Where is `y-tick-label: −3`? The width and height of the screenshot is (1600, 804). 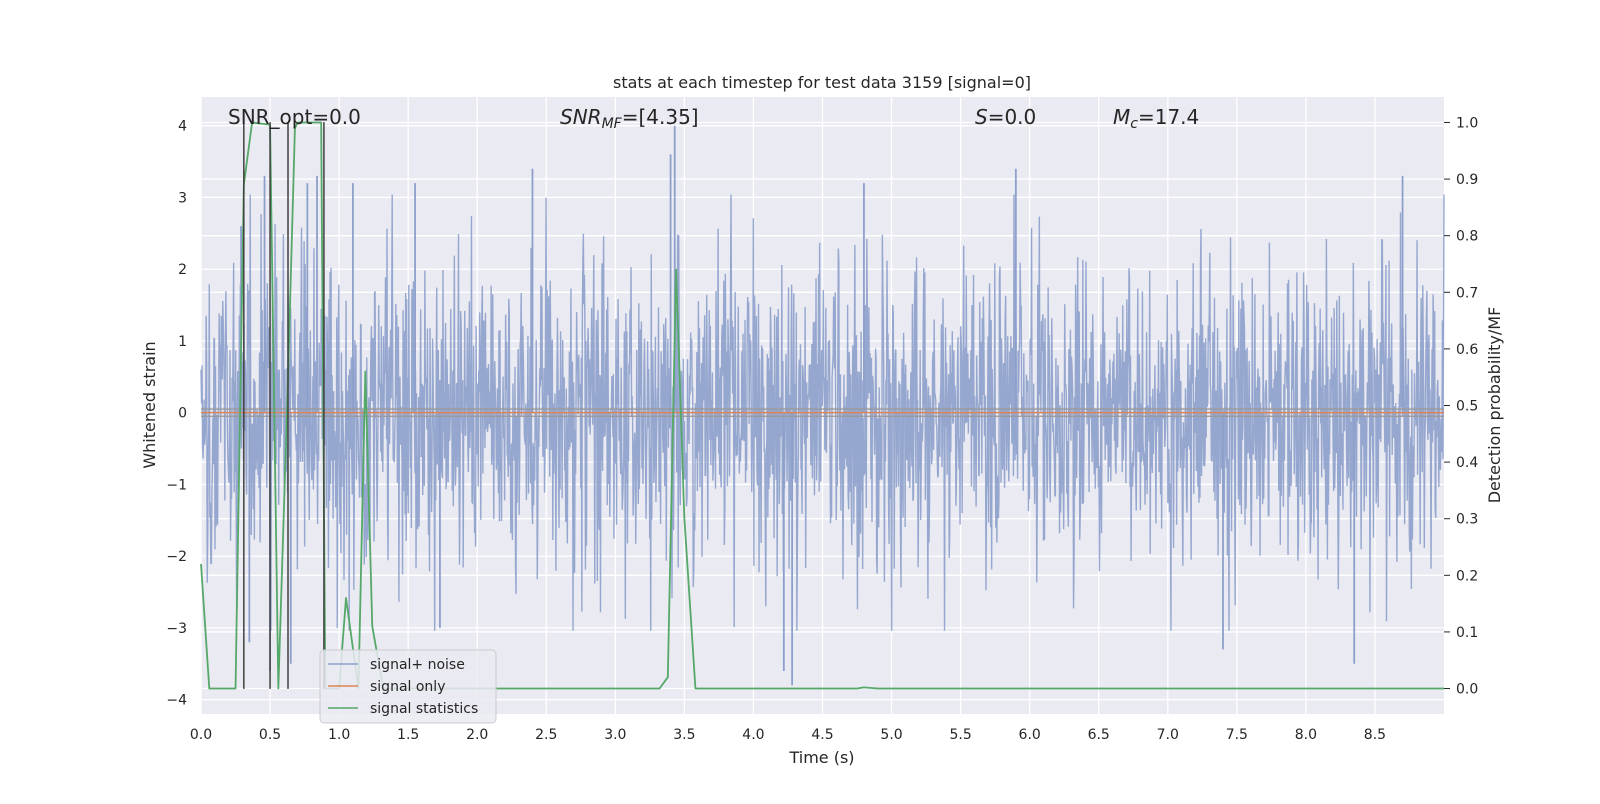
y-tick-label: −3 is located at coordinates (176, 629).